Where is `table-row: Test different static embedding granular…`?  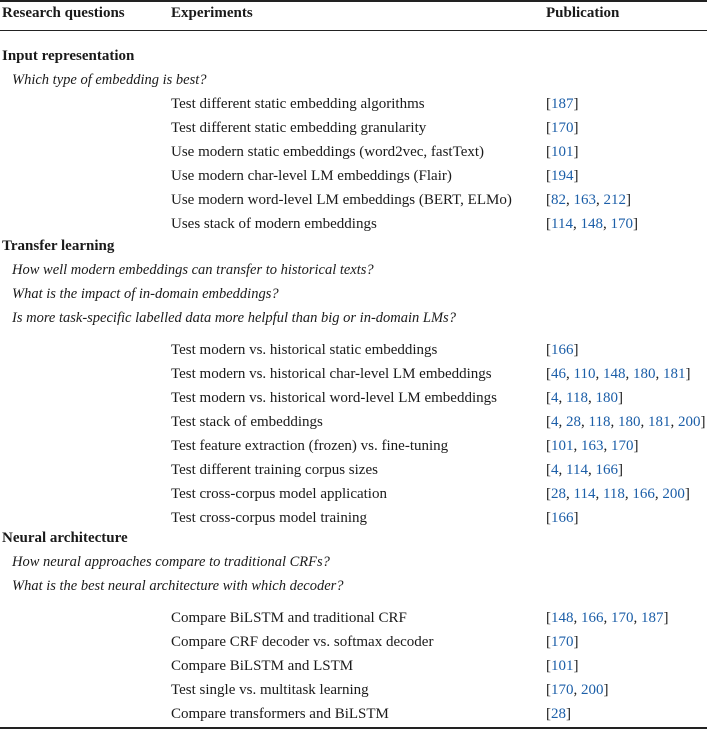
table-row: Test different static embedding granular… is located at coordinates (353, 130).